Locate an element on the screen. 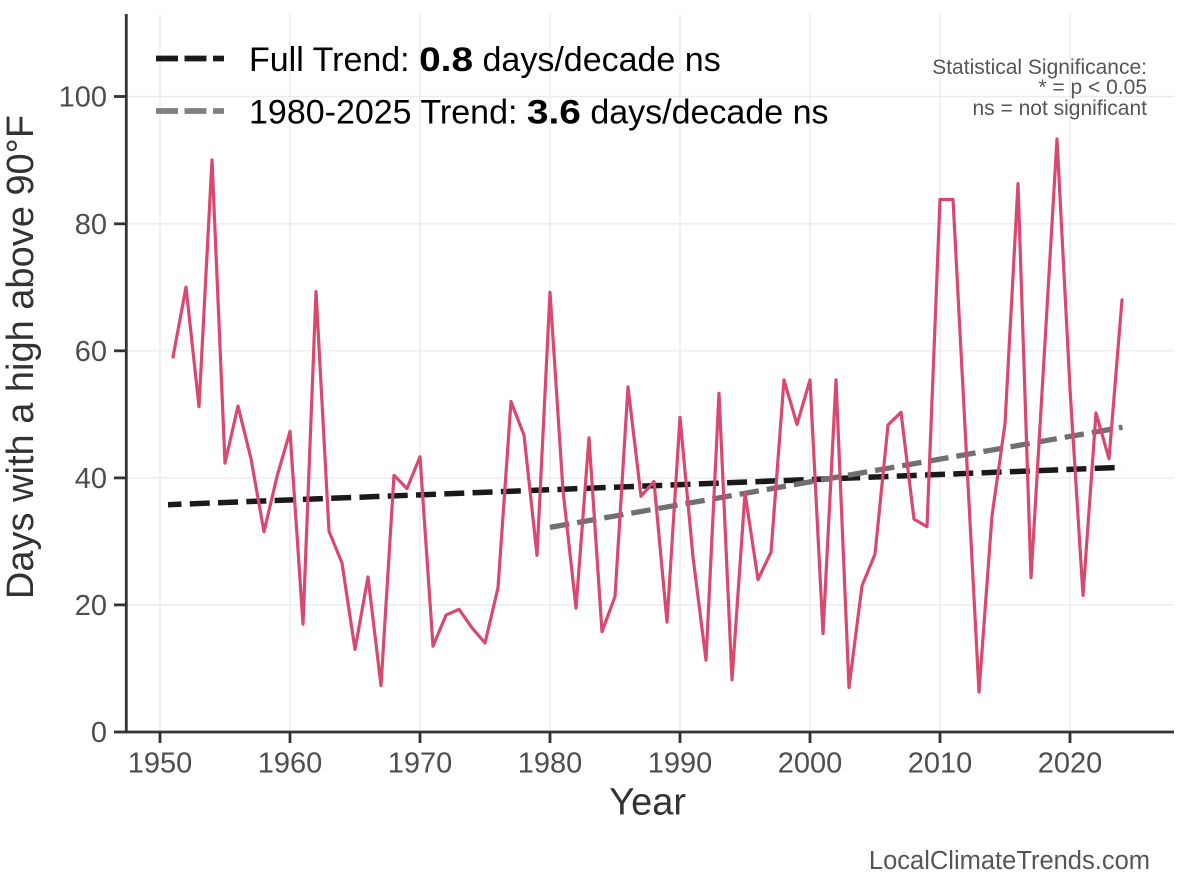 The height and width of the screenshot is (889, 1184). svg-text: 80 is located at coordinates (91, 225).